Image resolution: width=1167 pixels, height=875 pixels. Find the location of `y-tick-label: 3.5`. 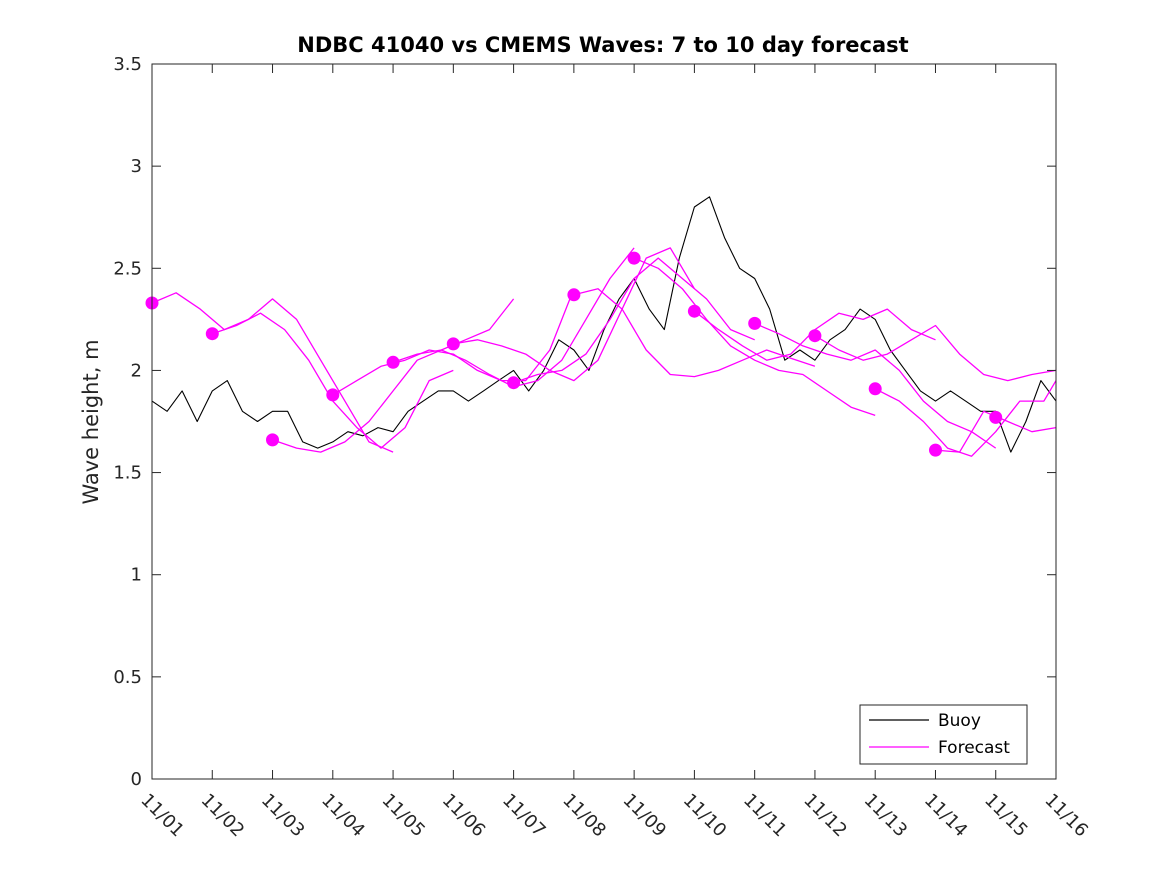

y-tick-label: 3.5 is located at coordinates (127, 64).